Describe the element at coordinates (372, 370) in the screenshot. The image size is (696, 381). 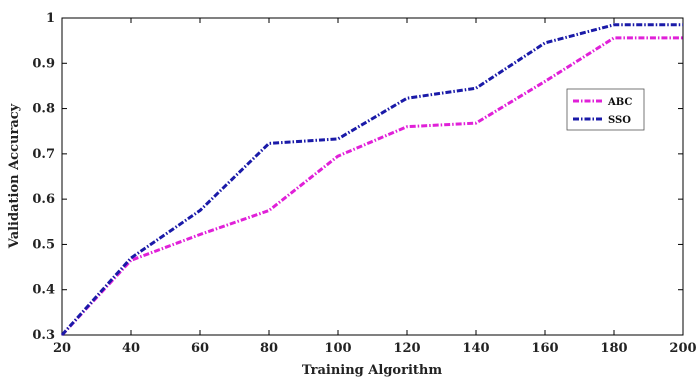
I see `x-axis-title: Training Algorithm` at that location.